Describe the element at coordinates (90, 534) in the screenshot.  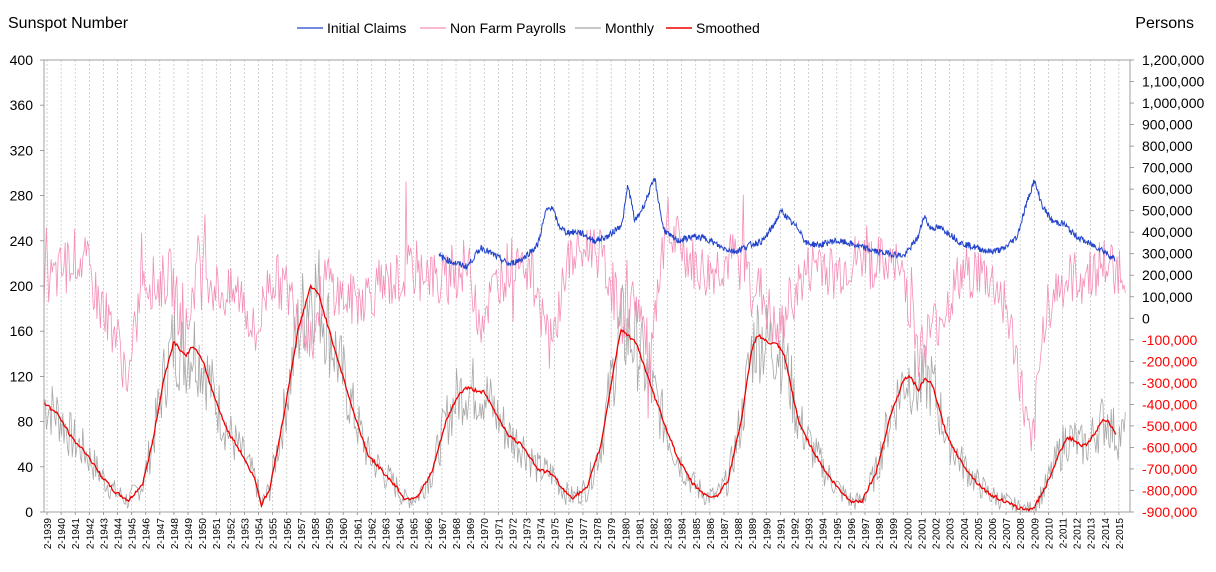
I see `x-tick-label: 2-1942` at that location.